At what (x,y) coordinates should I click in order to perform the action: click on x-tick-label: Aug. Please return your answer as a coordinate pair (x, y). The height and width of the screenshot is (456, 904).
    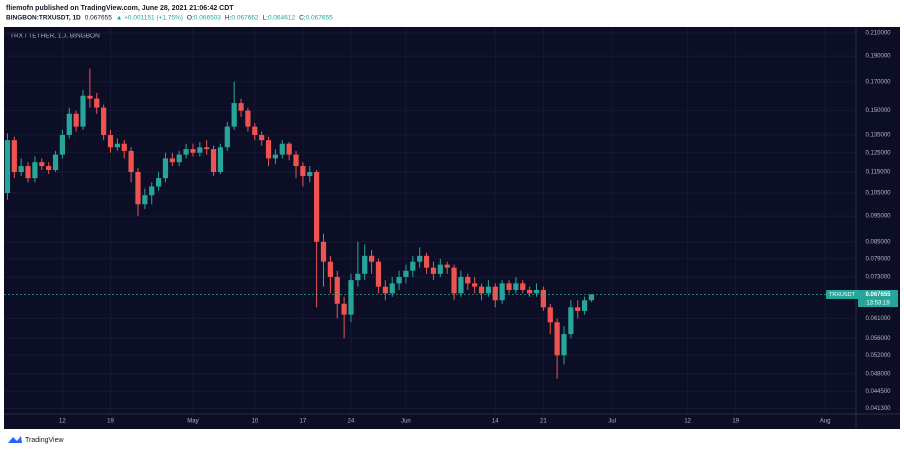
    Looking at the image, I should click on (825, 422).